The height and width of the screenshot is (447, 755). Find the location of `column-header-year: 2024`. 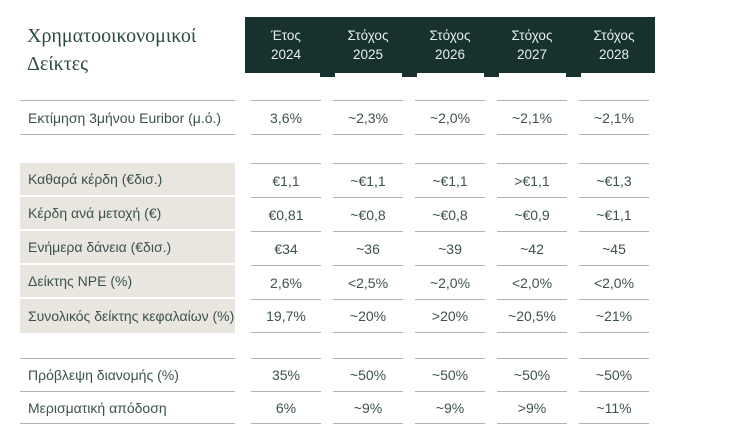

column-header-year: 2024 is located at coordinates (286, 54).